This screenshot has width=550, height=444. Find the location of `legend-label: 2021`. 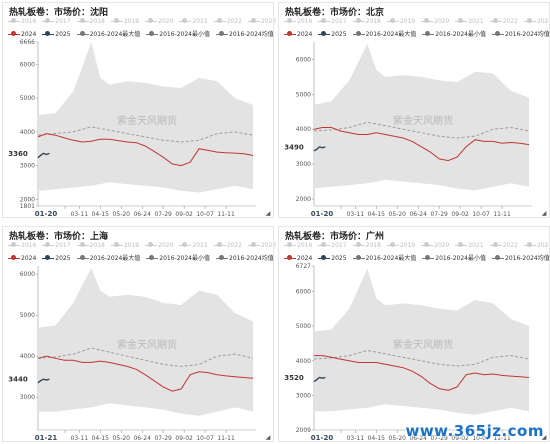

legend-label: 2021 is located at coordinates (476, 21).